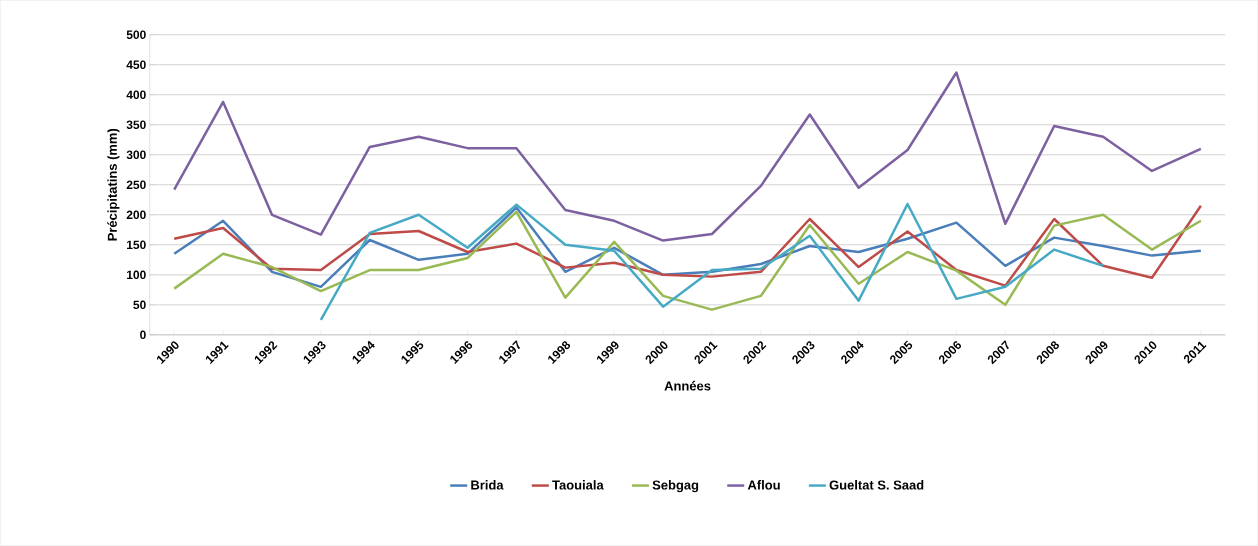 The width and height of the screenshot is (1258, 546). I want to click on y-tick-label: 200, so click(136, 215).